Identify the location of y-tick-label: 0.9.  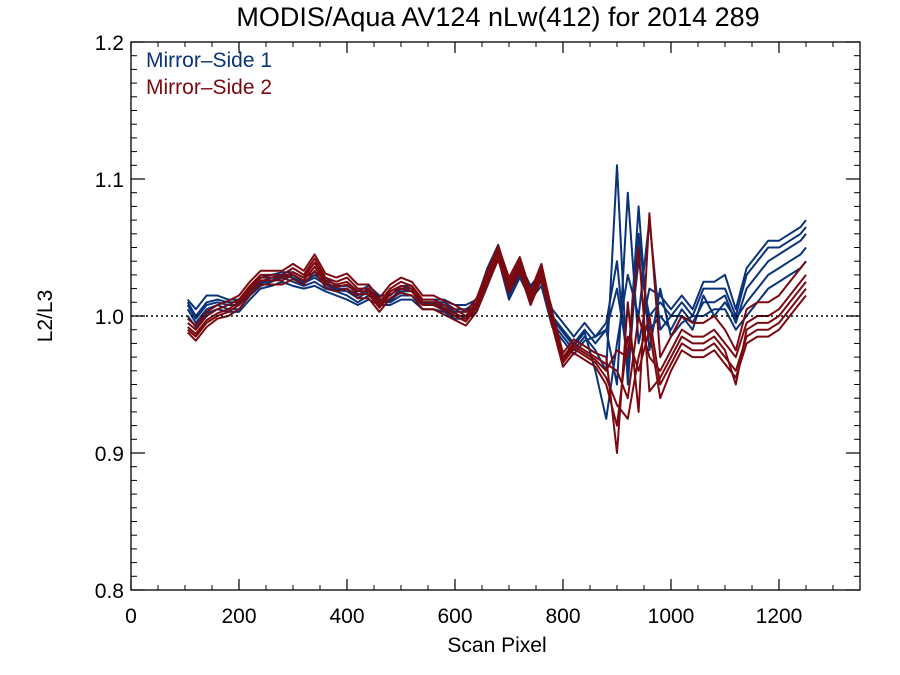
(109, 454).